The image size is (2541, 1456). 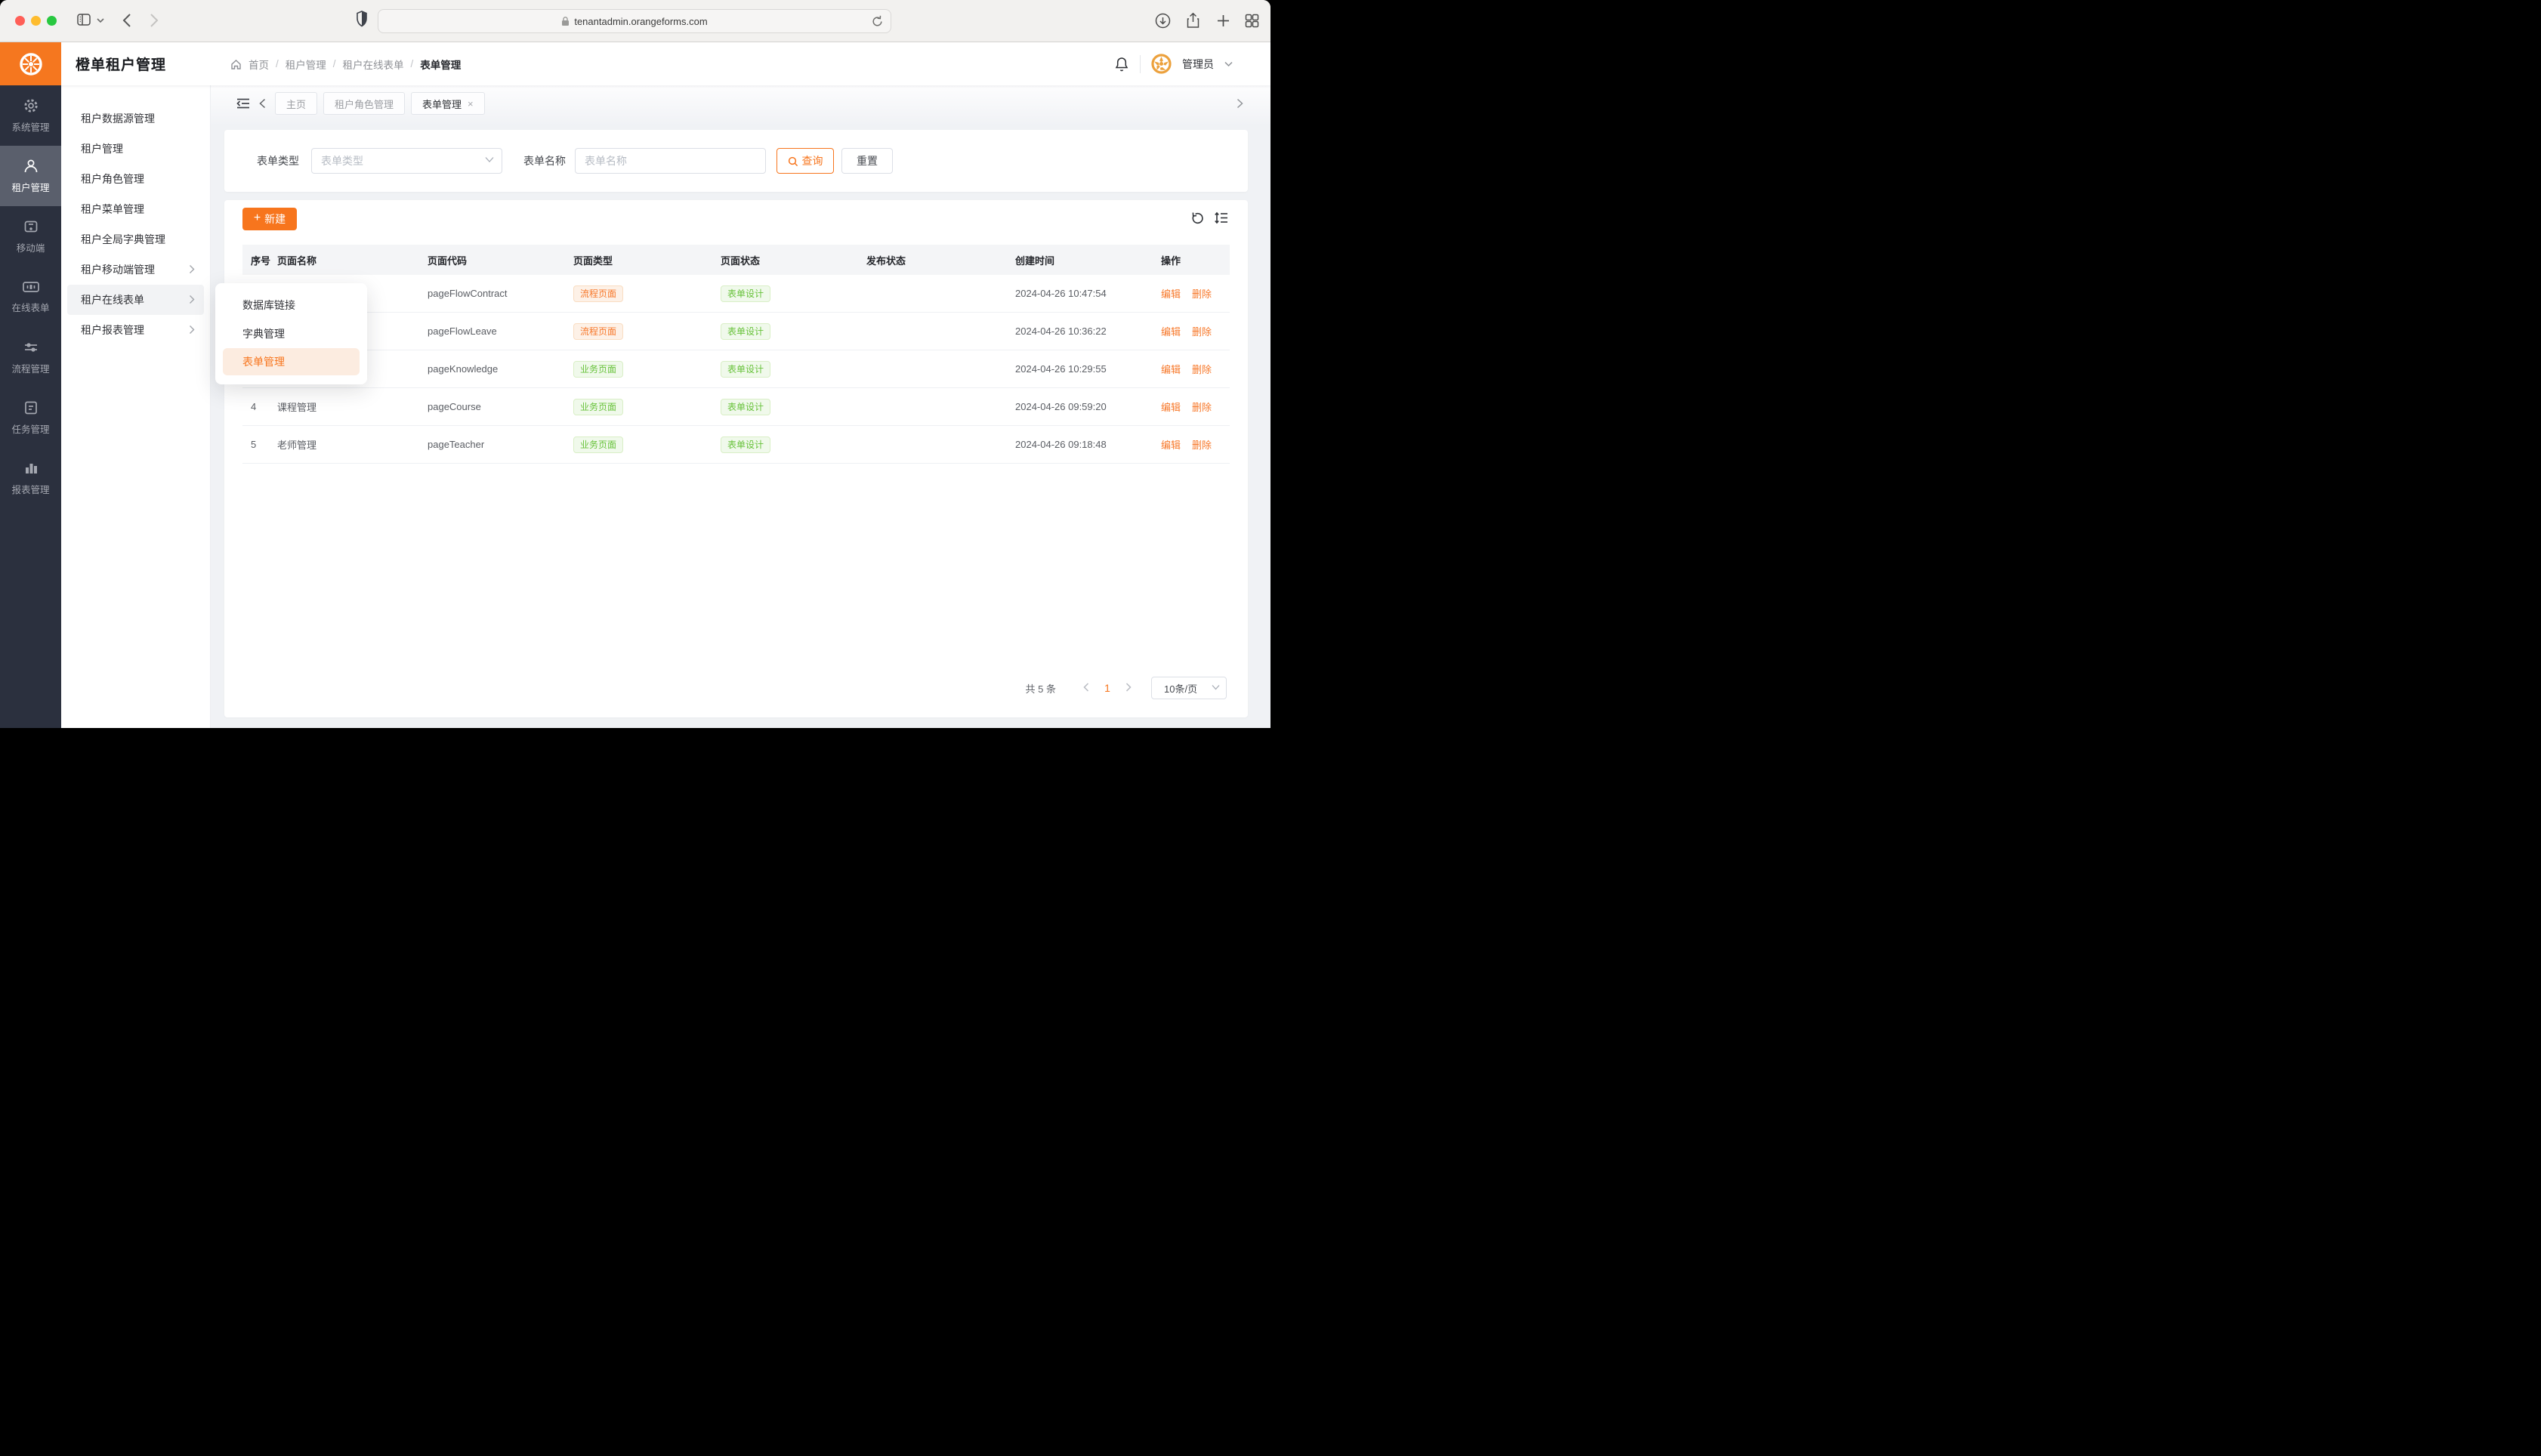 What do you see at coordinates (1193, 20) in the screenshot?
I see `share-icon` at bounding box center [1193, 20].